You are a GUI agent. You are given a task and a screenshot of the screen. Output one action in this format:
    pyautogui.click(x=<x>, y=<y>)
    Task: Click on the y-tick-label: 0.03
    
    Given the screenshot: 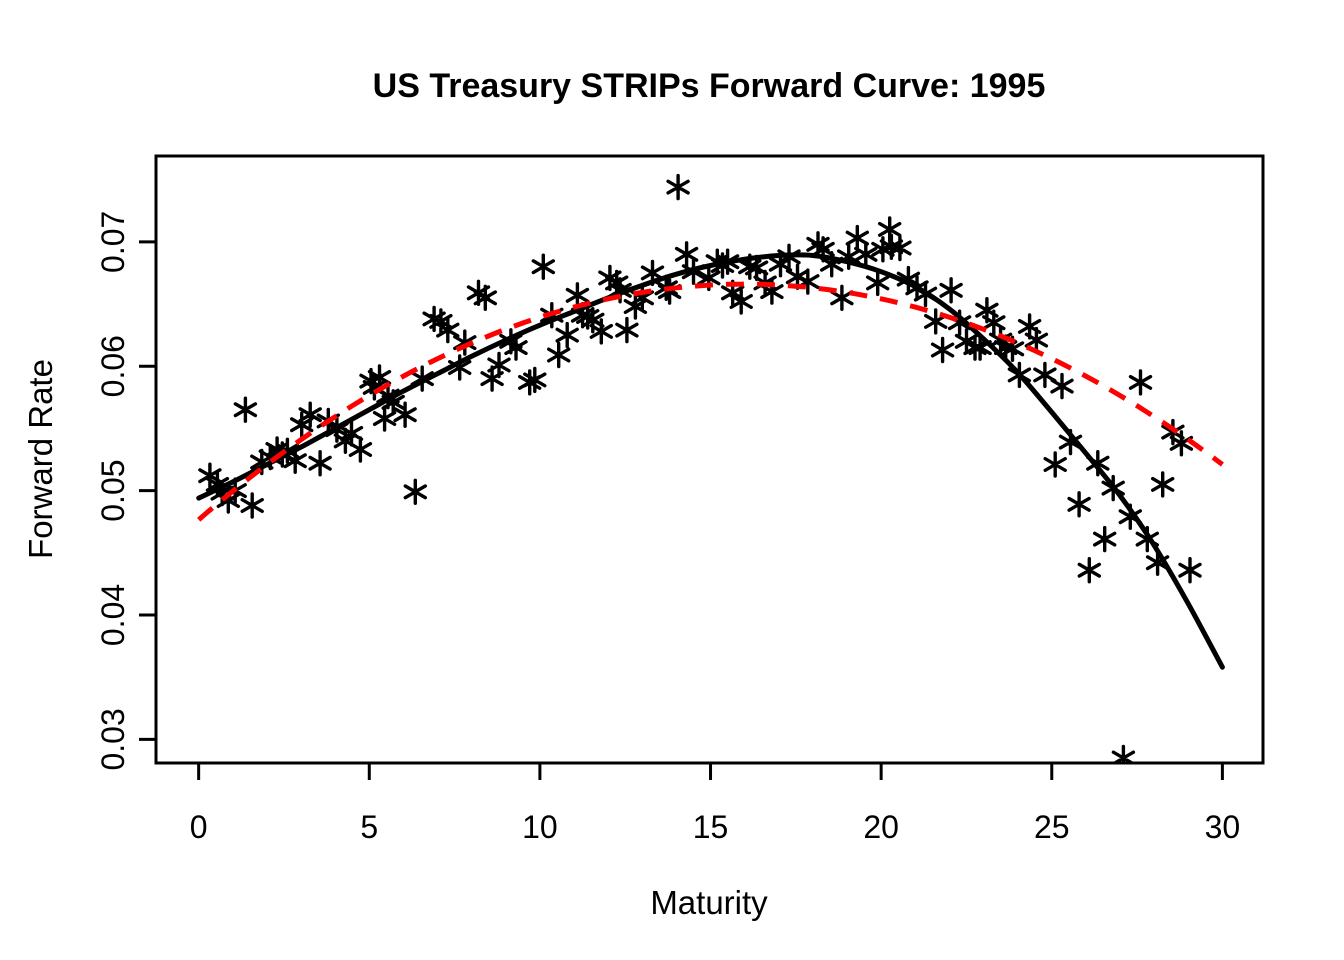 What is the action you would take?
    pyautogui.click(x=113, y=739)
    